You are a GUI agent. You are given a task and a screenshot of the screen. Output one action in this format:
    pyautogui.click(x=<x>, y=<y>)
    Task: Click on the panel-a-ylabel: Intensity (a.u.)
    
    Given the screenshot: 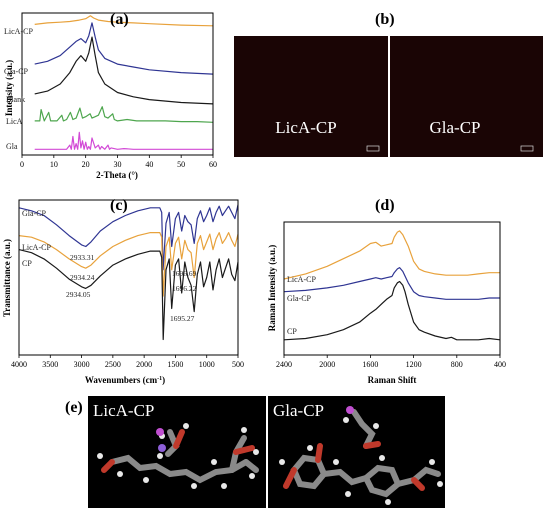 What is the action you would take?
    pyautogui.click(x=9, y=88)
    